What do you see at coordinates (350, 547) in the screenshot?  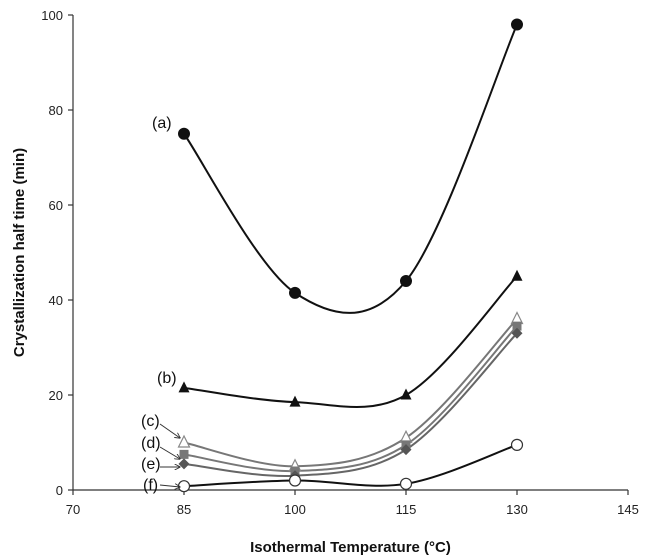 I see `x-axis-title: Isothermal Temperature (°C)` at bounding box center [350, 547].